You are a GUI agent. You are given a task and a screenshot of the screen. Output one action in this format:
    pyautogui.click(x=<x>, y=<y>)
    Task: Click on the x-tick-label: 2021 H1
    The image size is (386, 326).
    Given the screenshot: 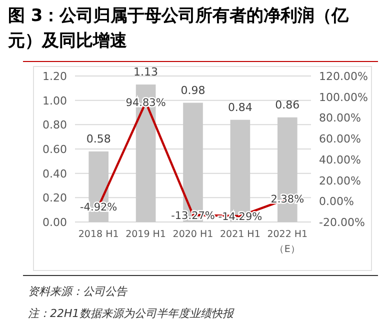 What is the action you would take?
    pyautogui.click(x=240, y=235)
    